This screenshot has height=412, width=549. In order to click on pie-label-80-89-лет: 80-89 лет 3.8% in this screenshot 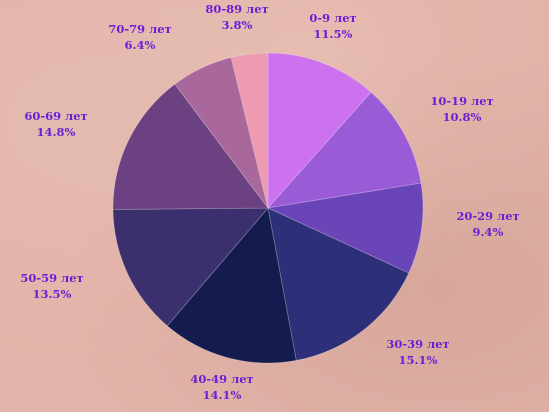, I will do `click(236, 17)`.